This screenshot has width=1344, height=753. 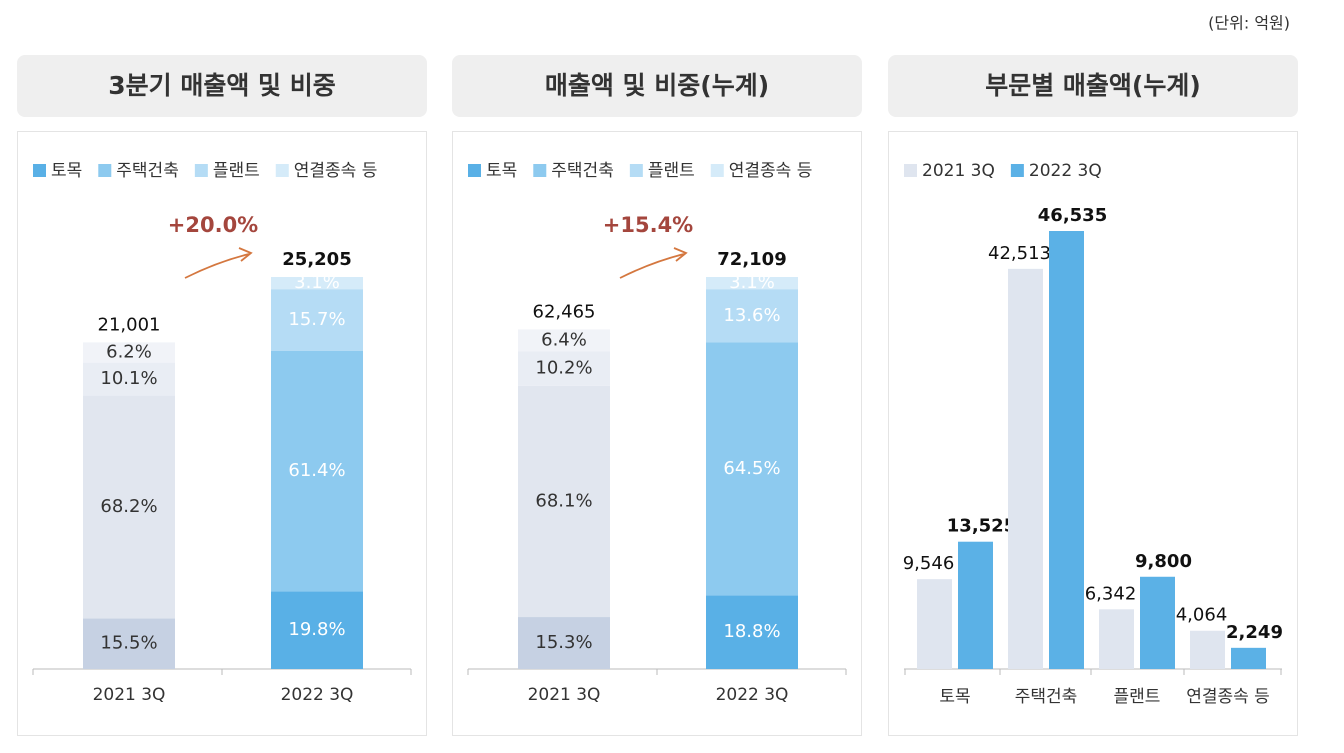 I want to click on panel-title: 부문별 매출액(누계), so click(x=1093, y=85).